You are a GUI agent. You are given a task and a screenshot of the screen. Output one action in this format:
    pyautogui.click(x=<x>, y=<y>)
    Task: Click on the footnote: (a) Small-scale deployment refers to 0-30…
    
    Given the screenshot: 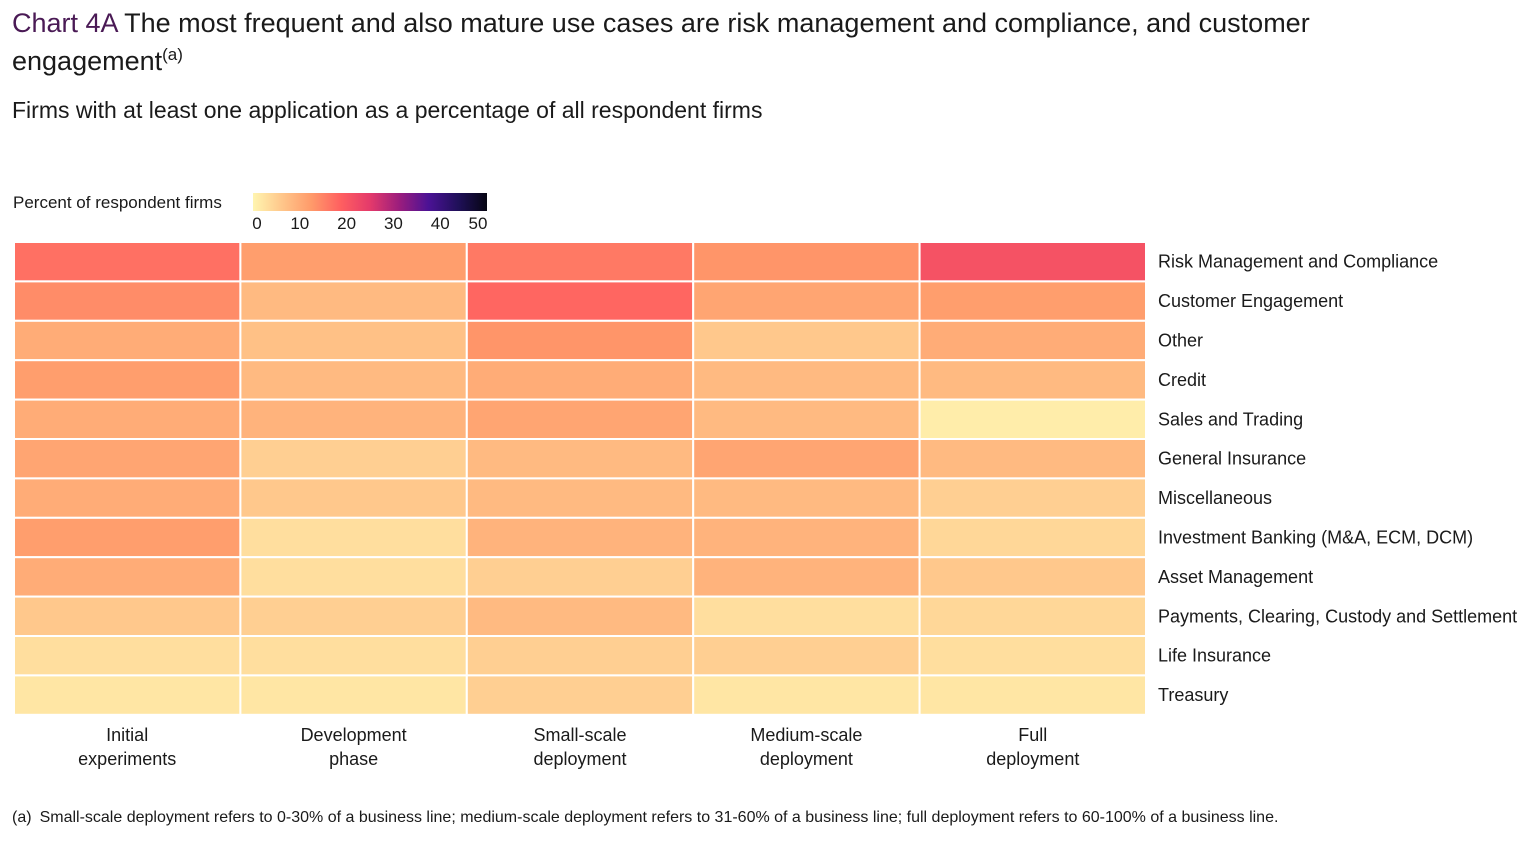 What is the action you would take?
    pyautogui.click(x=645, y=818)
    